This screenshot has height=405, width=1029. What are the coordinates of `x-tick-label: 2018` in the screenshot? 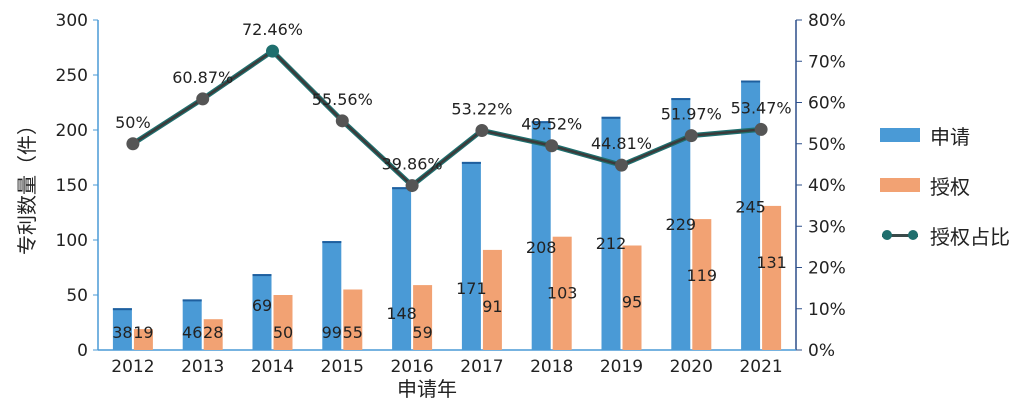 It's located at (551, 367).